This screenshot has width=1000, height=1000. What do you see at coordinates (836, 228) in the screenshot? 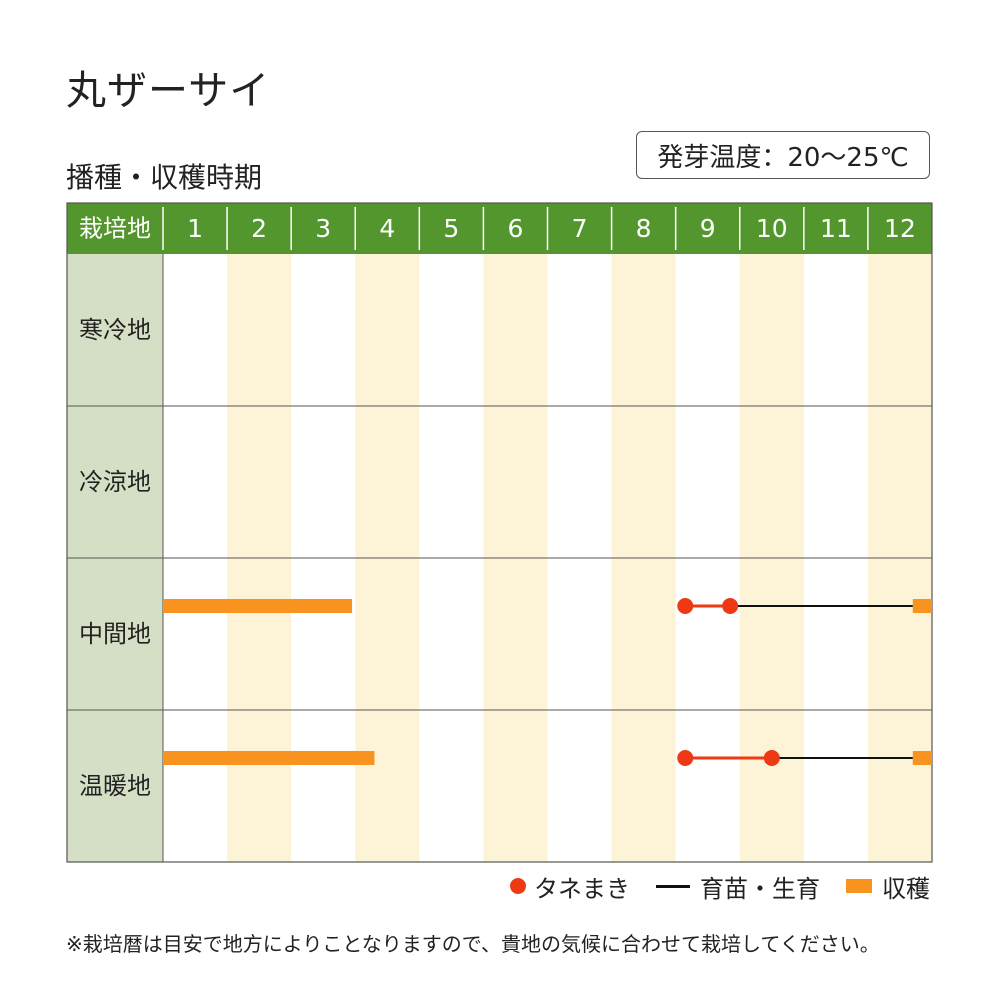
I see `month-label-11: 11` at bounding box center [836, 228].